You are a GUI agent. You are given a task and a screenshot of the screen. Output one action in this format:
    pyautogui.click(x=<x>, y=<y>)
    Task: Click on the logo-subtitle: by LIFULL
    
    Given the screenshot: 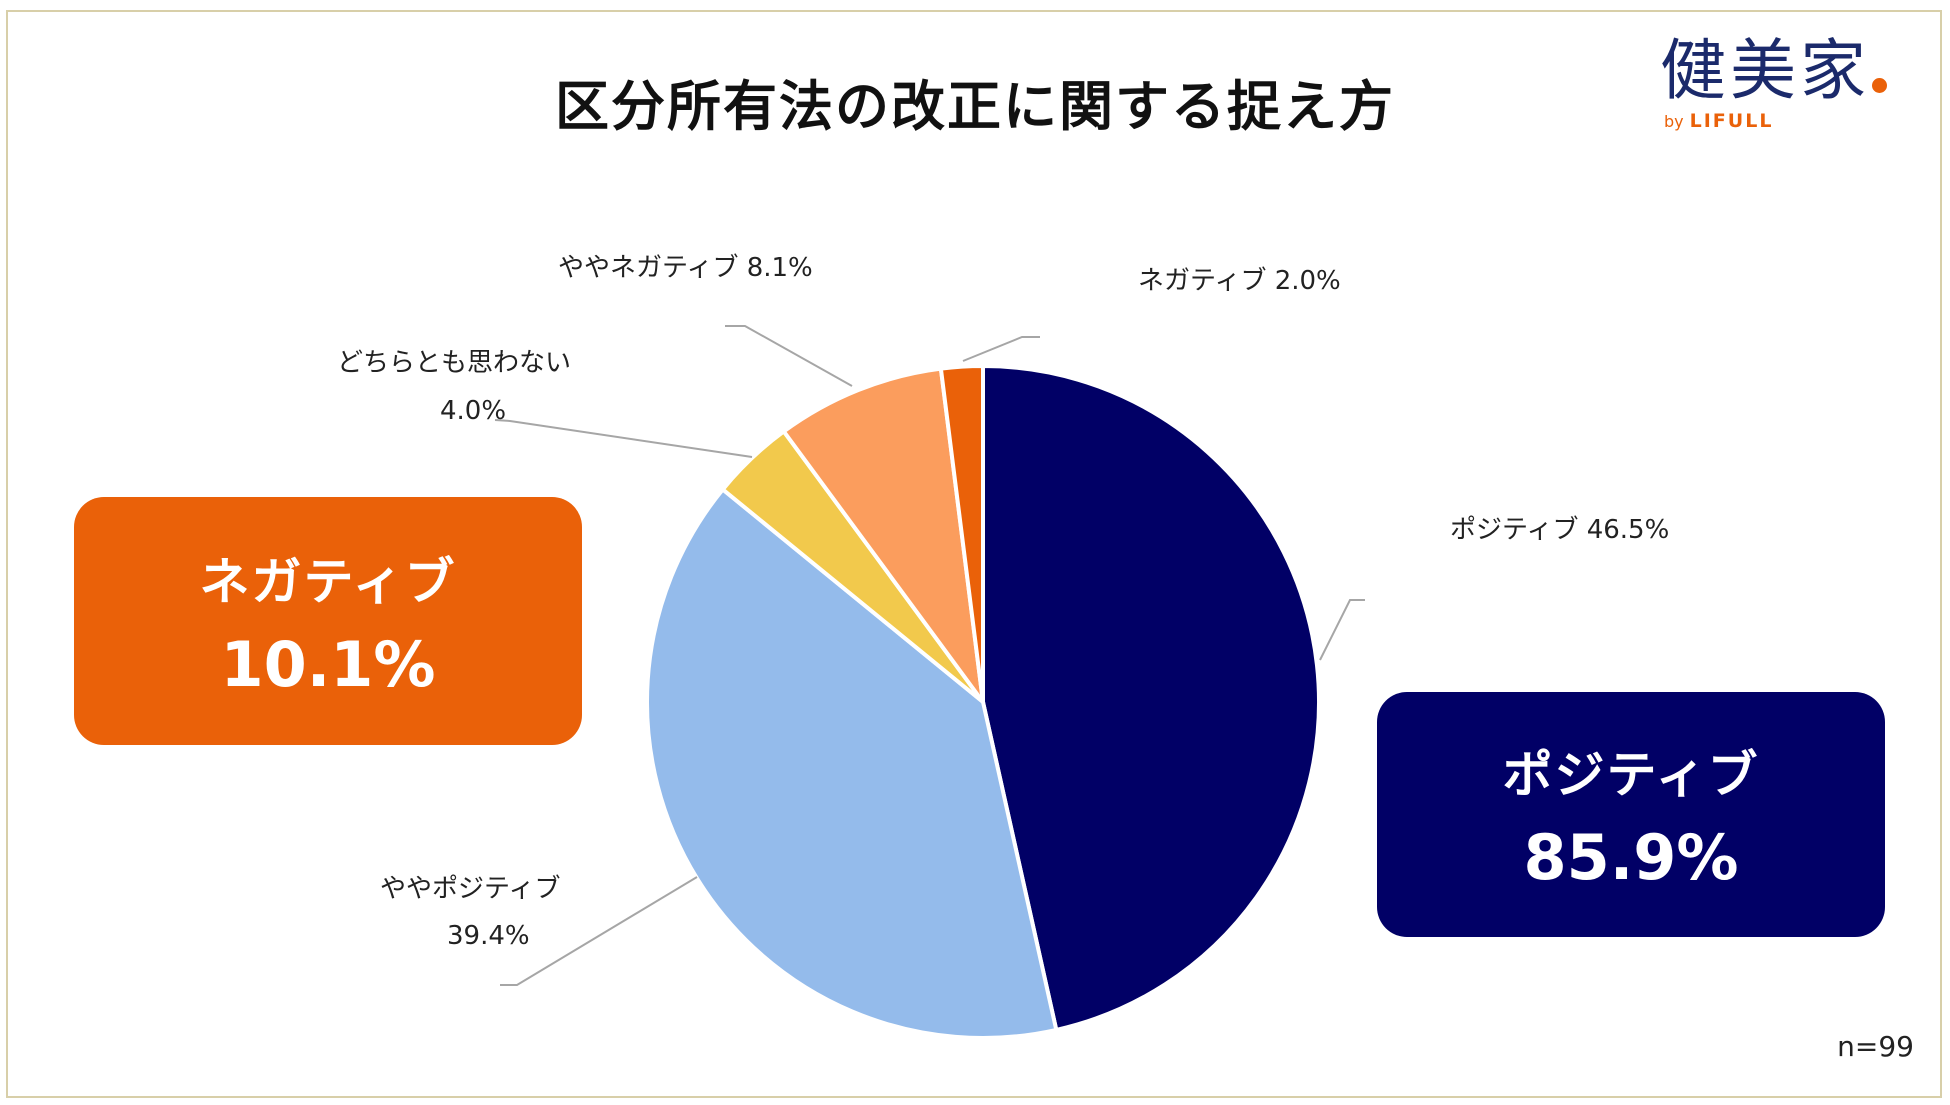 What is the action you would take?
    pyautogui.click(x=1790, y=121)
    